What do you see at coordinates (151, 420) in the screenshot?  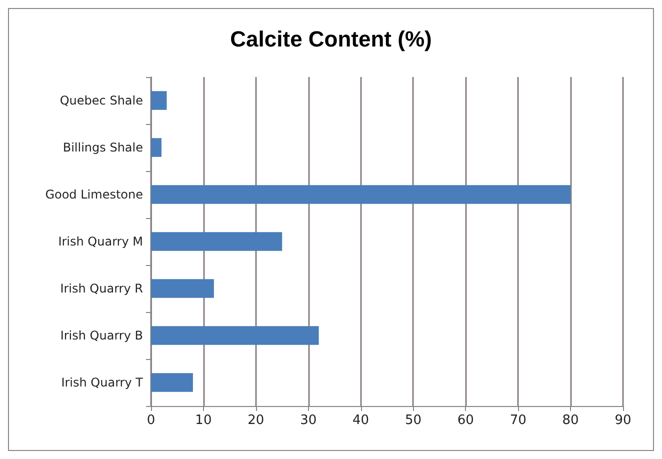 I see `x-tick-label: 0` at bounding box center [151, 420].